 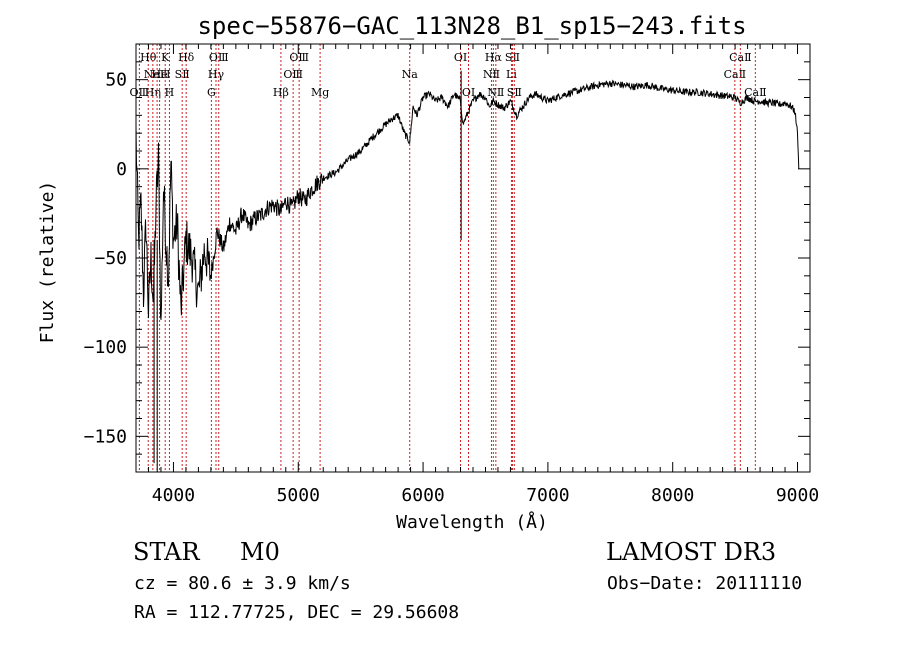 I want to click on line-marker-label: Li, so click(x=511, y=74).